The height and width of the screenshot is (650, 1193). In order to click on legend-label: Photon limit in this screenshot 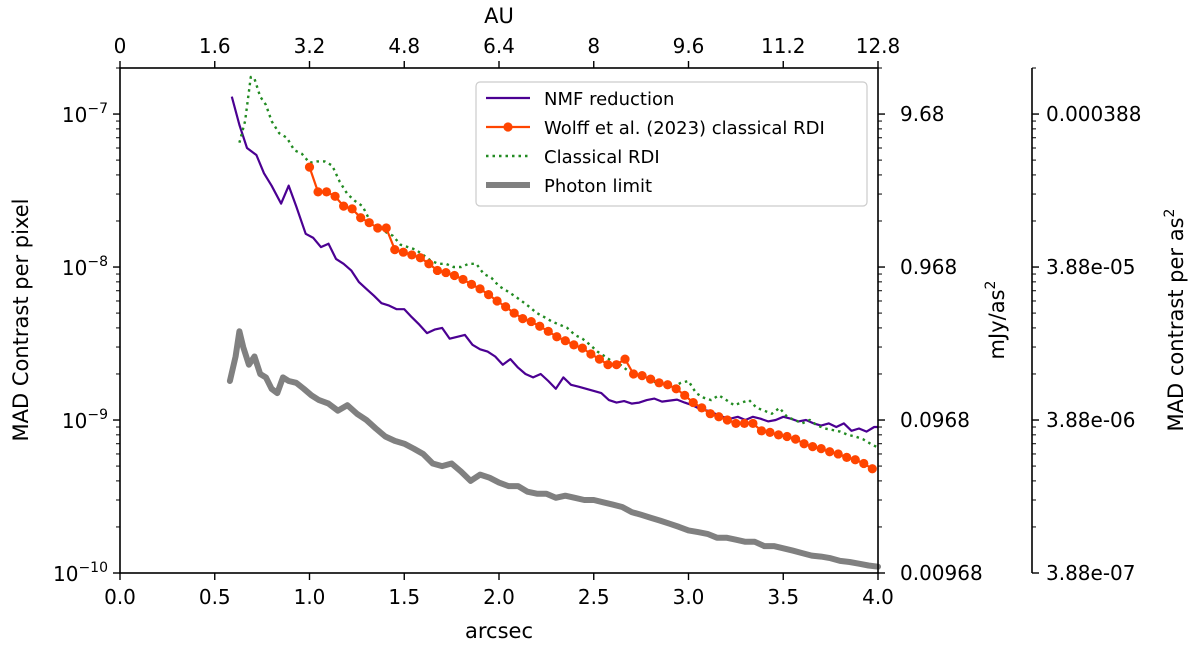, I will do `click(598, 186)`.